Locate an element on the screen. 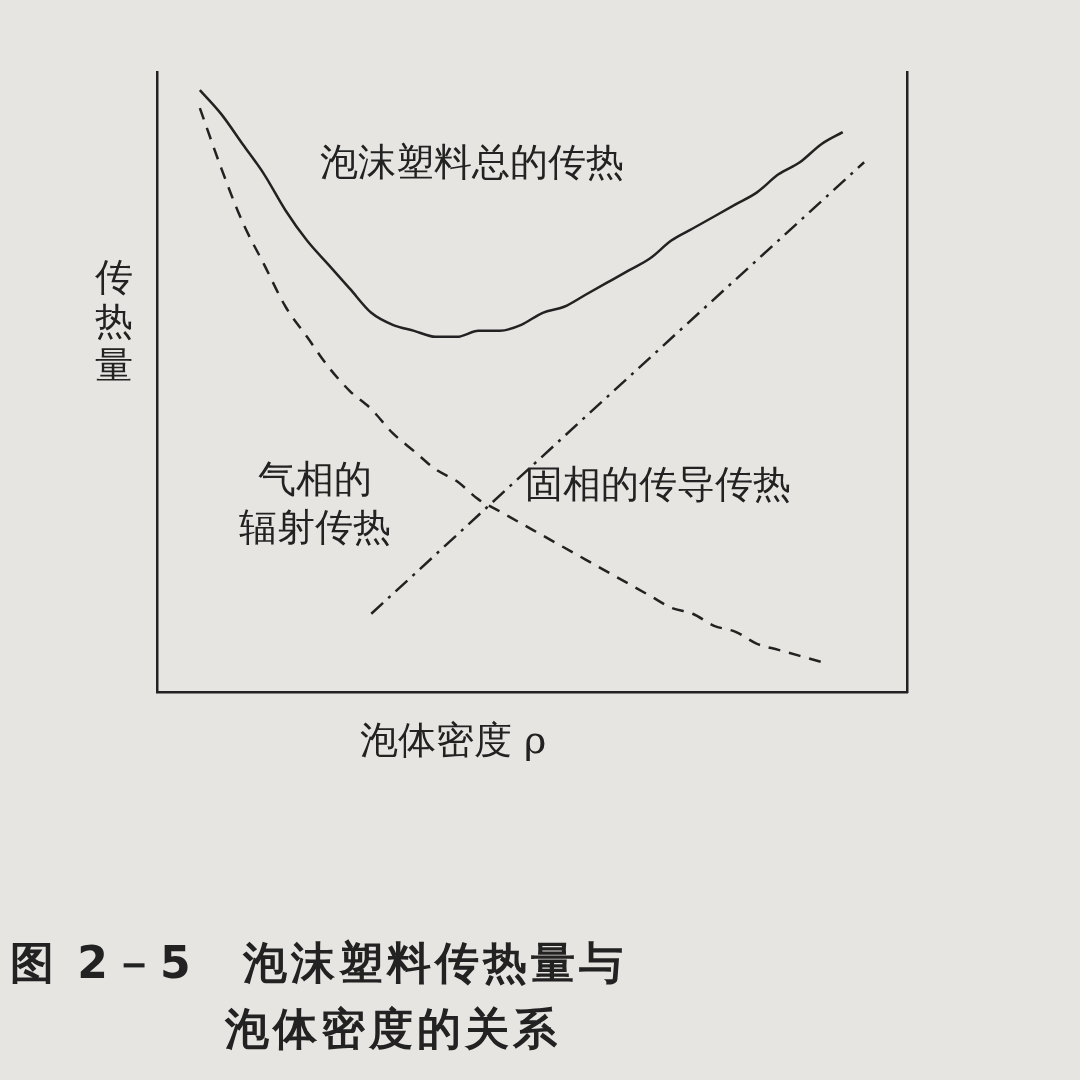 This screenshot has height=1080, width=1080. x-axis-title: 泡体密度 ρ is located at coordinates (453, 740).